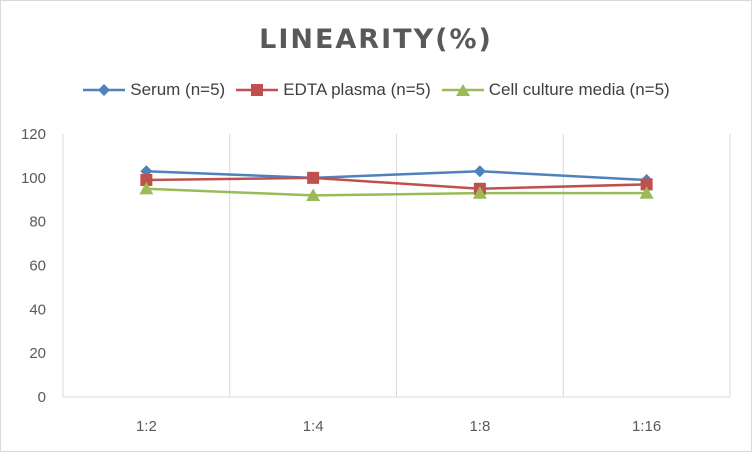 Image resolution: width=752 pixels, height=452 pixels. Describe the element at coordinates (37, 266) in the screenshot. I see `y-tick-label: 60` at that location.